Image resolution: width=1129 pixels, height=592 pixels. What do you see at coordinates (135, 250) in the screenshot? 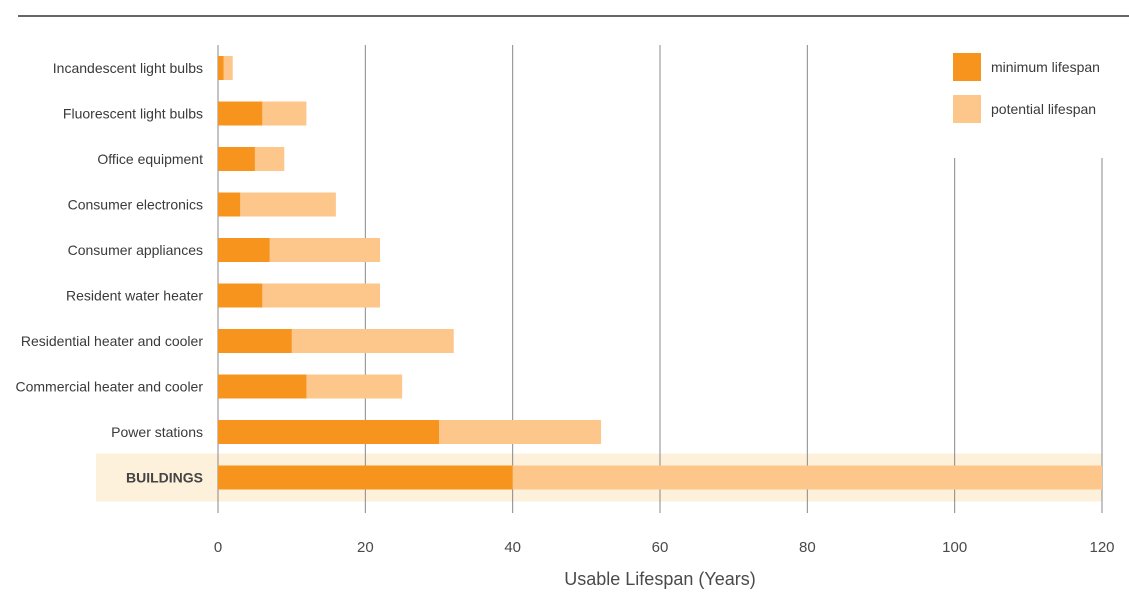
I see `category-label-4: Consumer appliances` at bounding box center [135, 250].